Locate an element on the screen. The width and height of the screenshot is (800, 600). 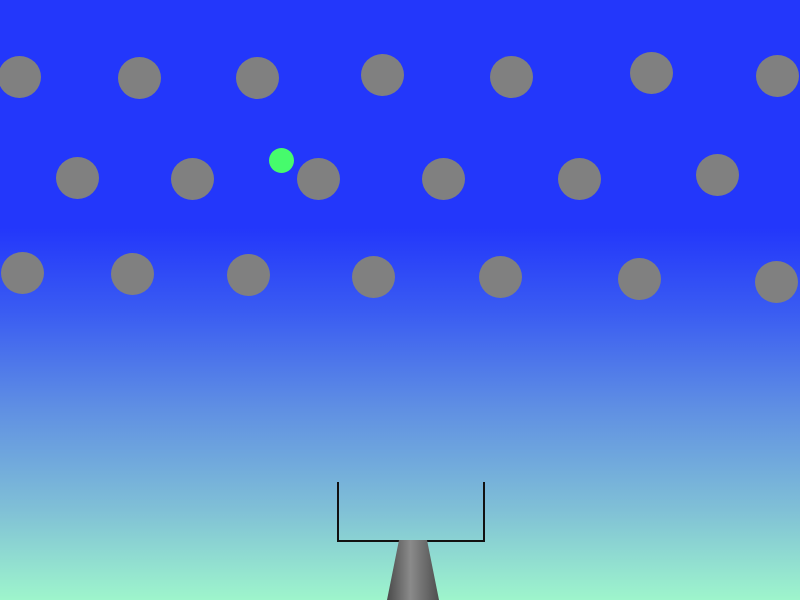
cannon-icon is located at coordinates (413, 570).